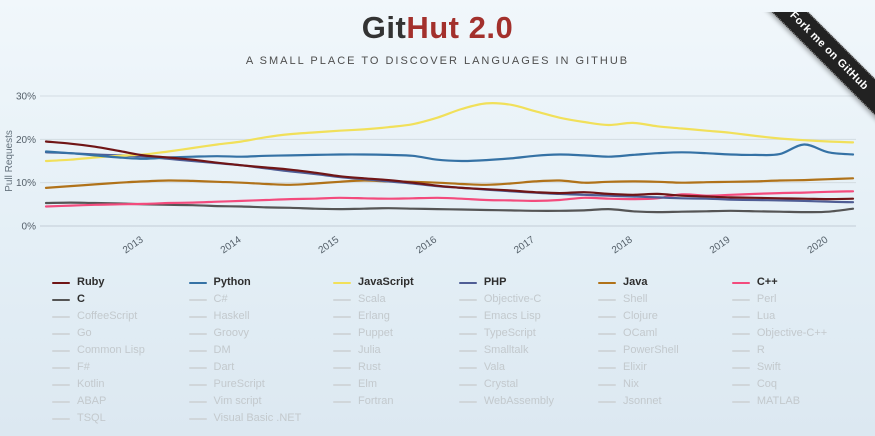  I want to click on legend-item-dart: Dart, so click(261, 367).